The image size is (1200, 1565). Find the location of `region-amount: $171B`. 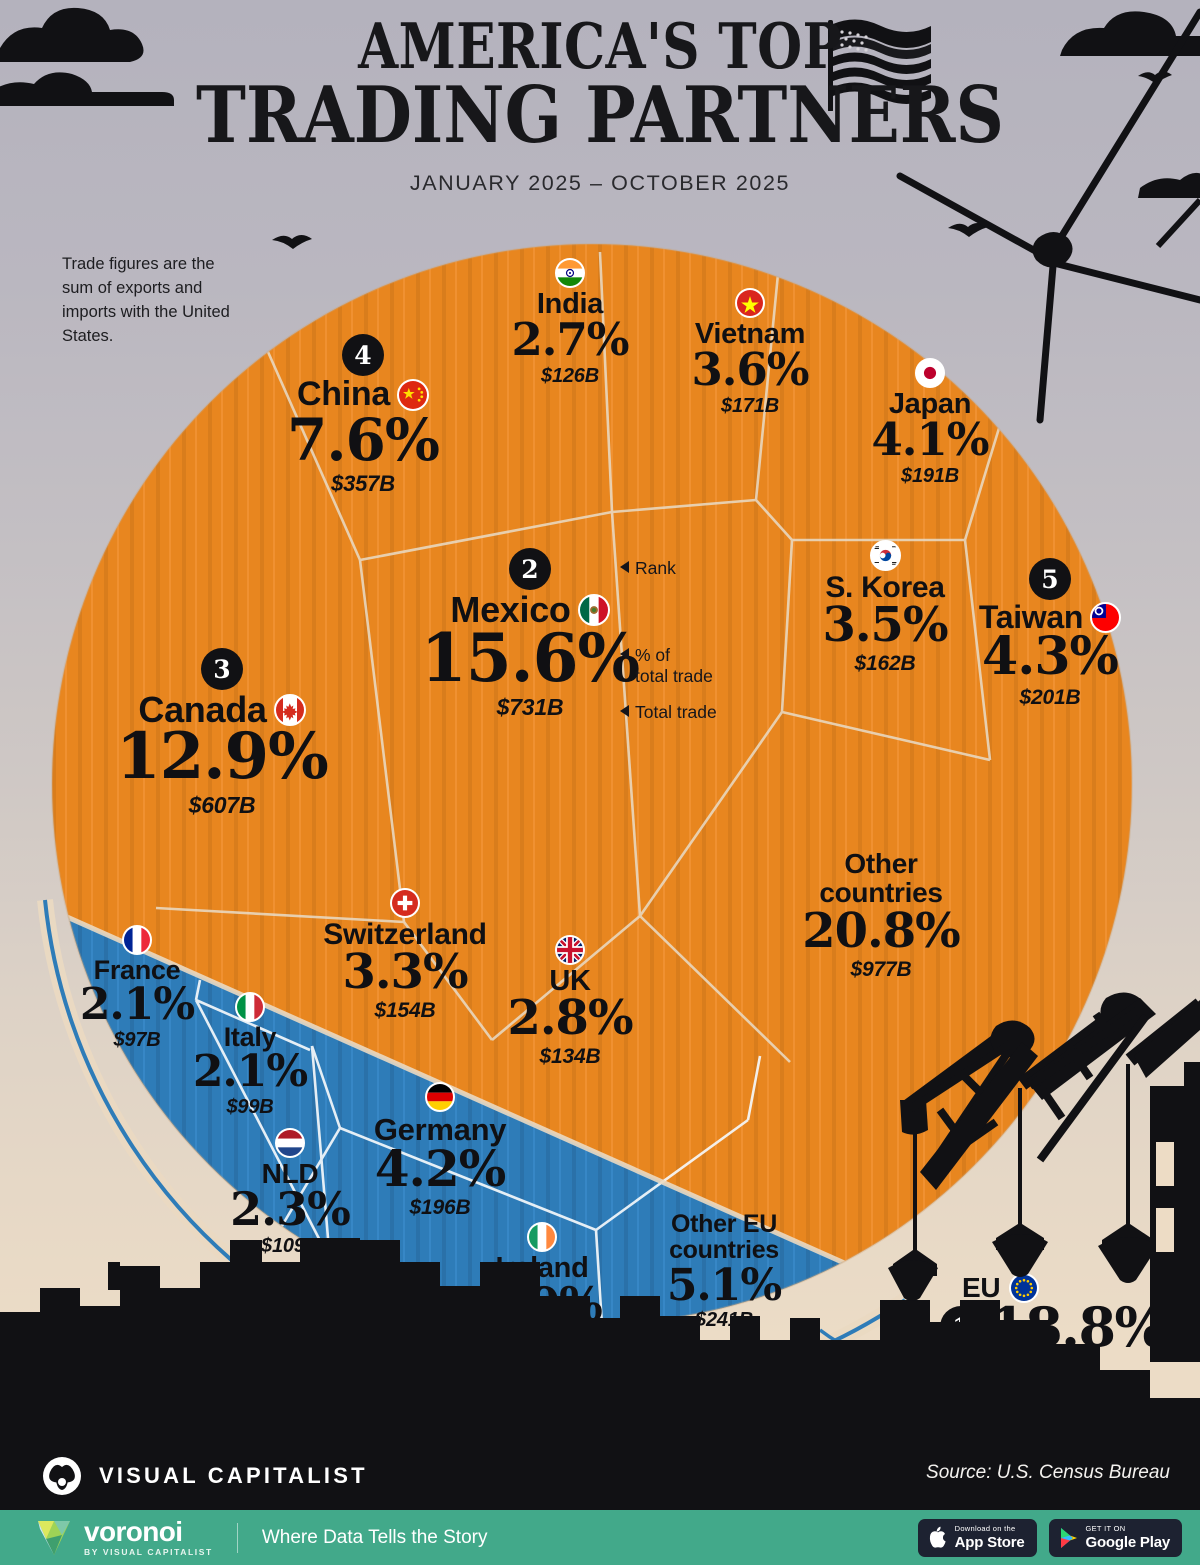

region-amount: $171B is located at coordinates (750, 405).